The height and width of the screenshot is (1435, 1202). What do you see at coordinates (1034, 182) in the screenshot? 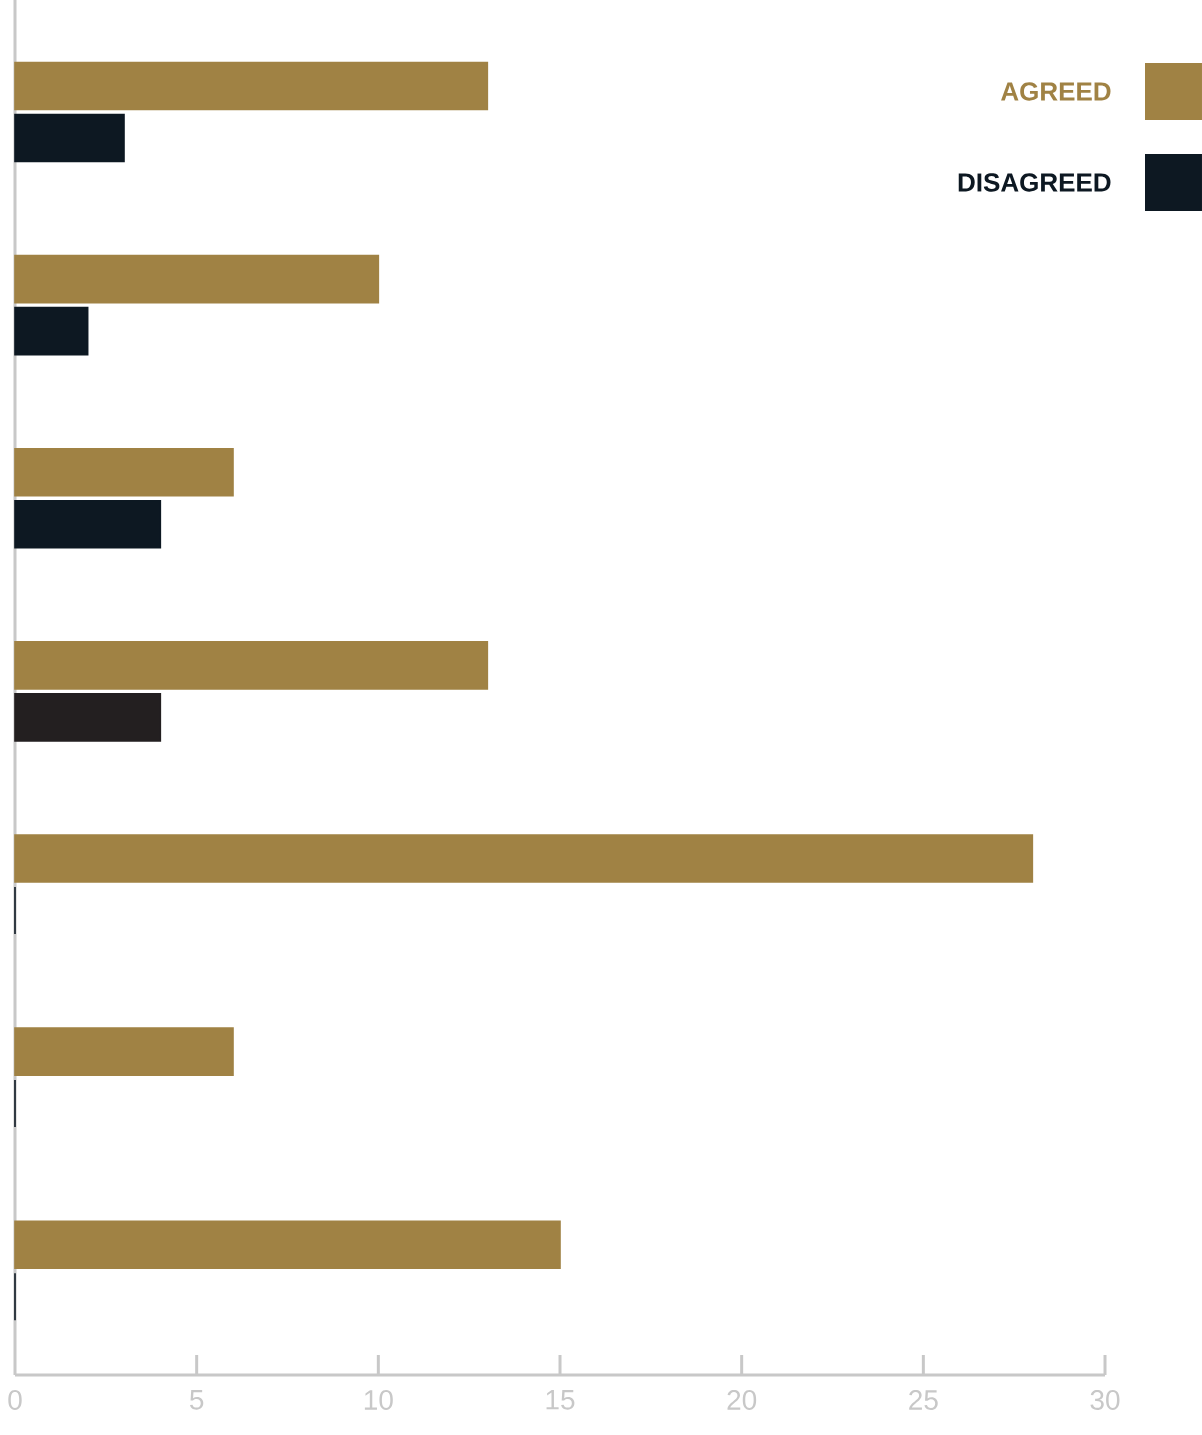
I see `legend-label: DISAGREED` at bounding box center [1034, 182].